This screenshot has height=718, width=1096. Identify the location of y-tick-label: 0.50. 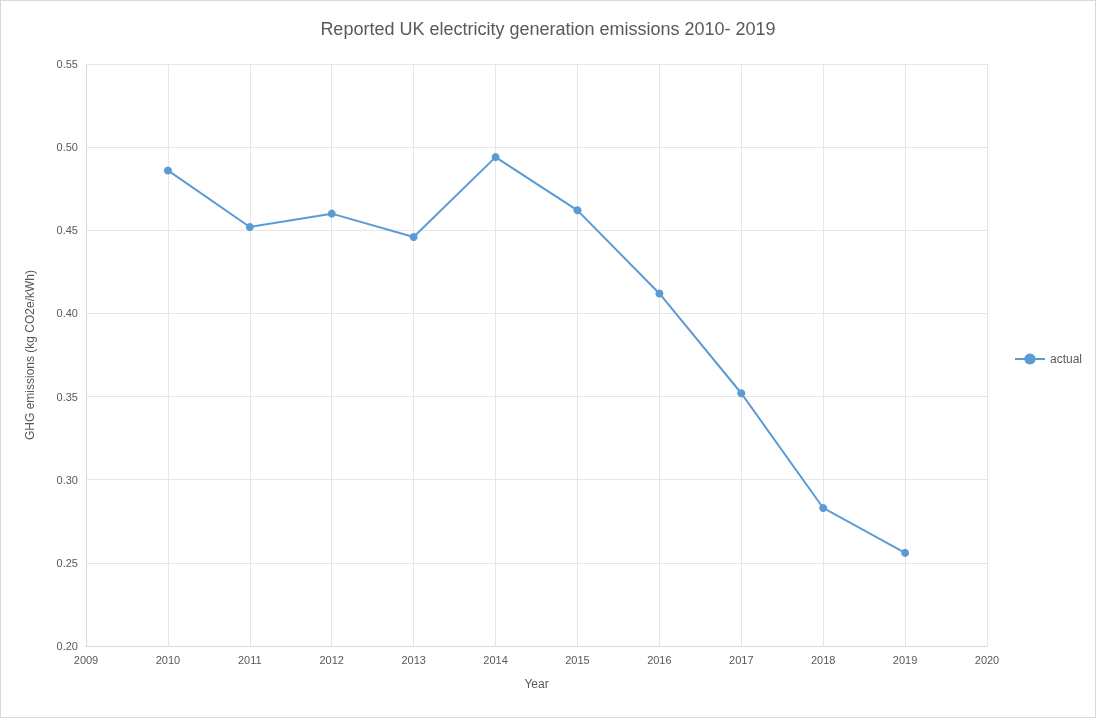
(67, 147).